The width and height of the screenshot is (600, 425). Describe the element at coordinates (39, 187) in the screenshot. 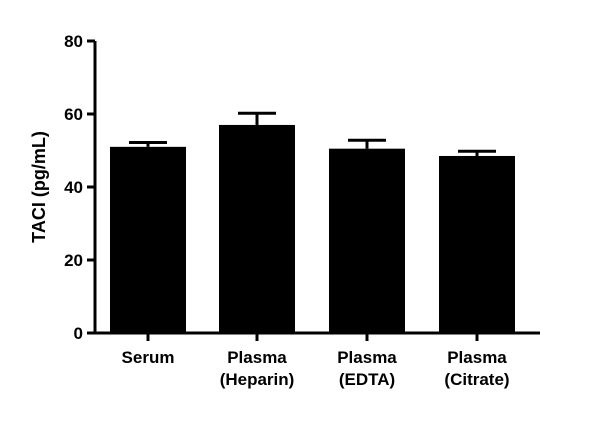

I see `y-axis-title: TACI (pg/mL)` at that location.